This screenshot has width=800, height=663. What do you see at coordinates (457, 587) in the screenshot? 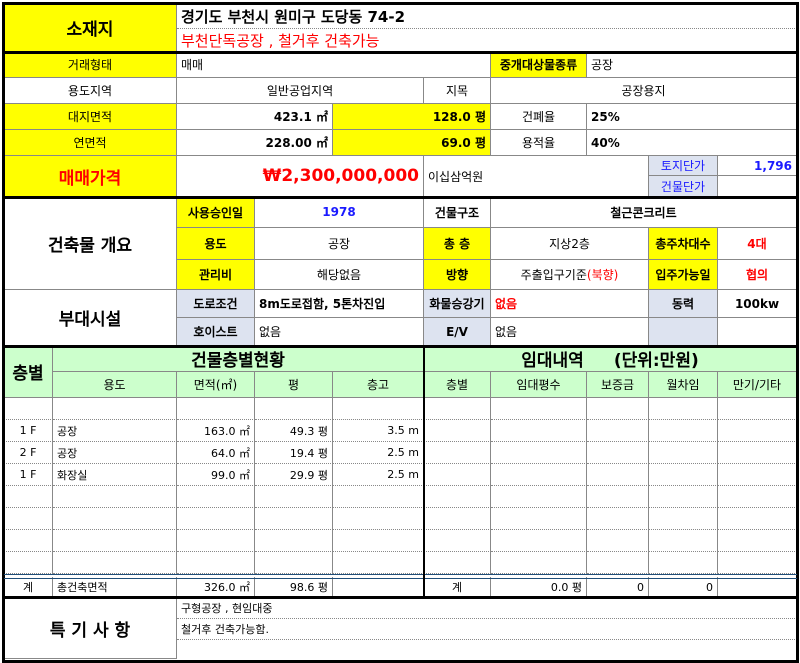
I see `lease-total-label: 계` at bounding box center [457, 587].